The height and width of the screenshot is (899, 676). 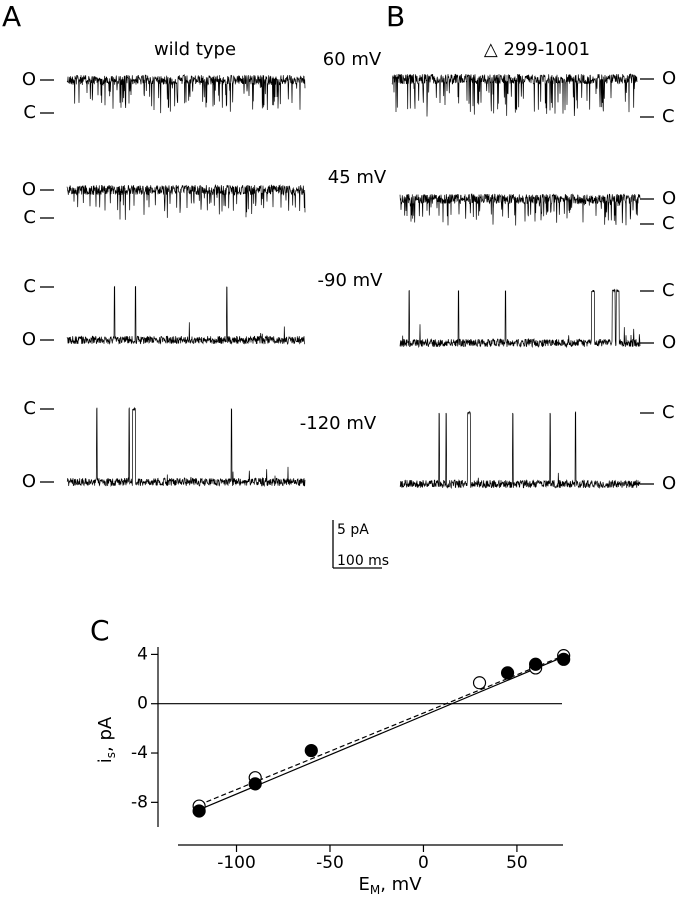 I want to click on panel-letter: A, so click(x=11, y=16).